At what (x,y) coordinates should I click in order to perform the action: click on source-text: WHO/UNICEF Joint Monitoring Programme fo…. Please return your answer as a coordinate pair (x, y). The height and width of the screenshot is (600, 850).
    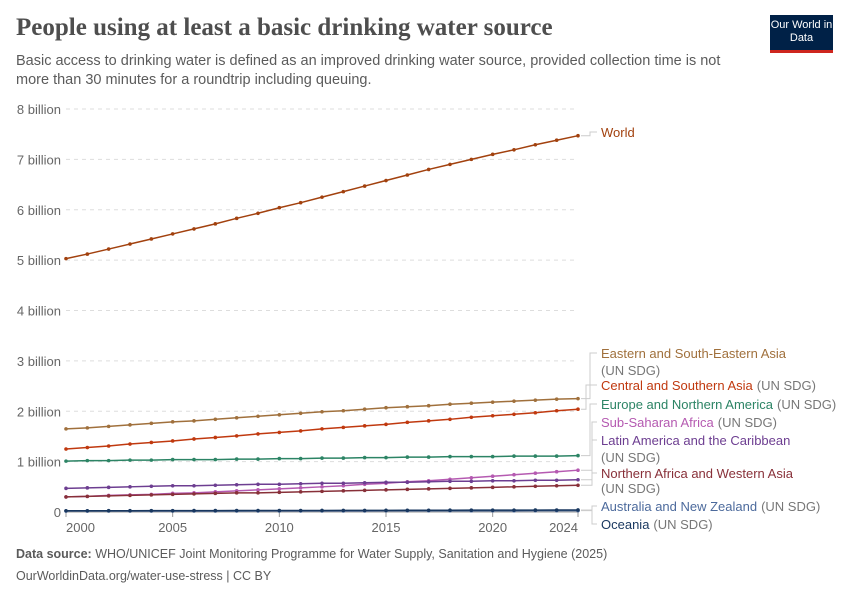
    Looking at the image, I should click on (351, 554).